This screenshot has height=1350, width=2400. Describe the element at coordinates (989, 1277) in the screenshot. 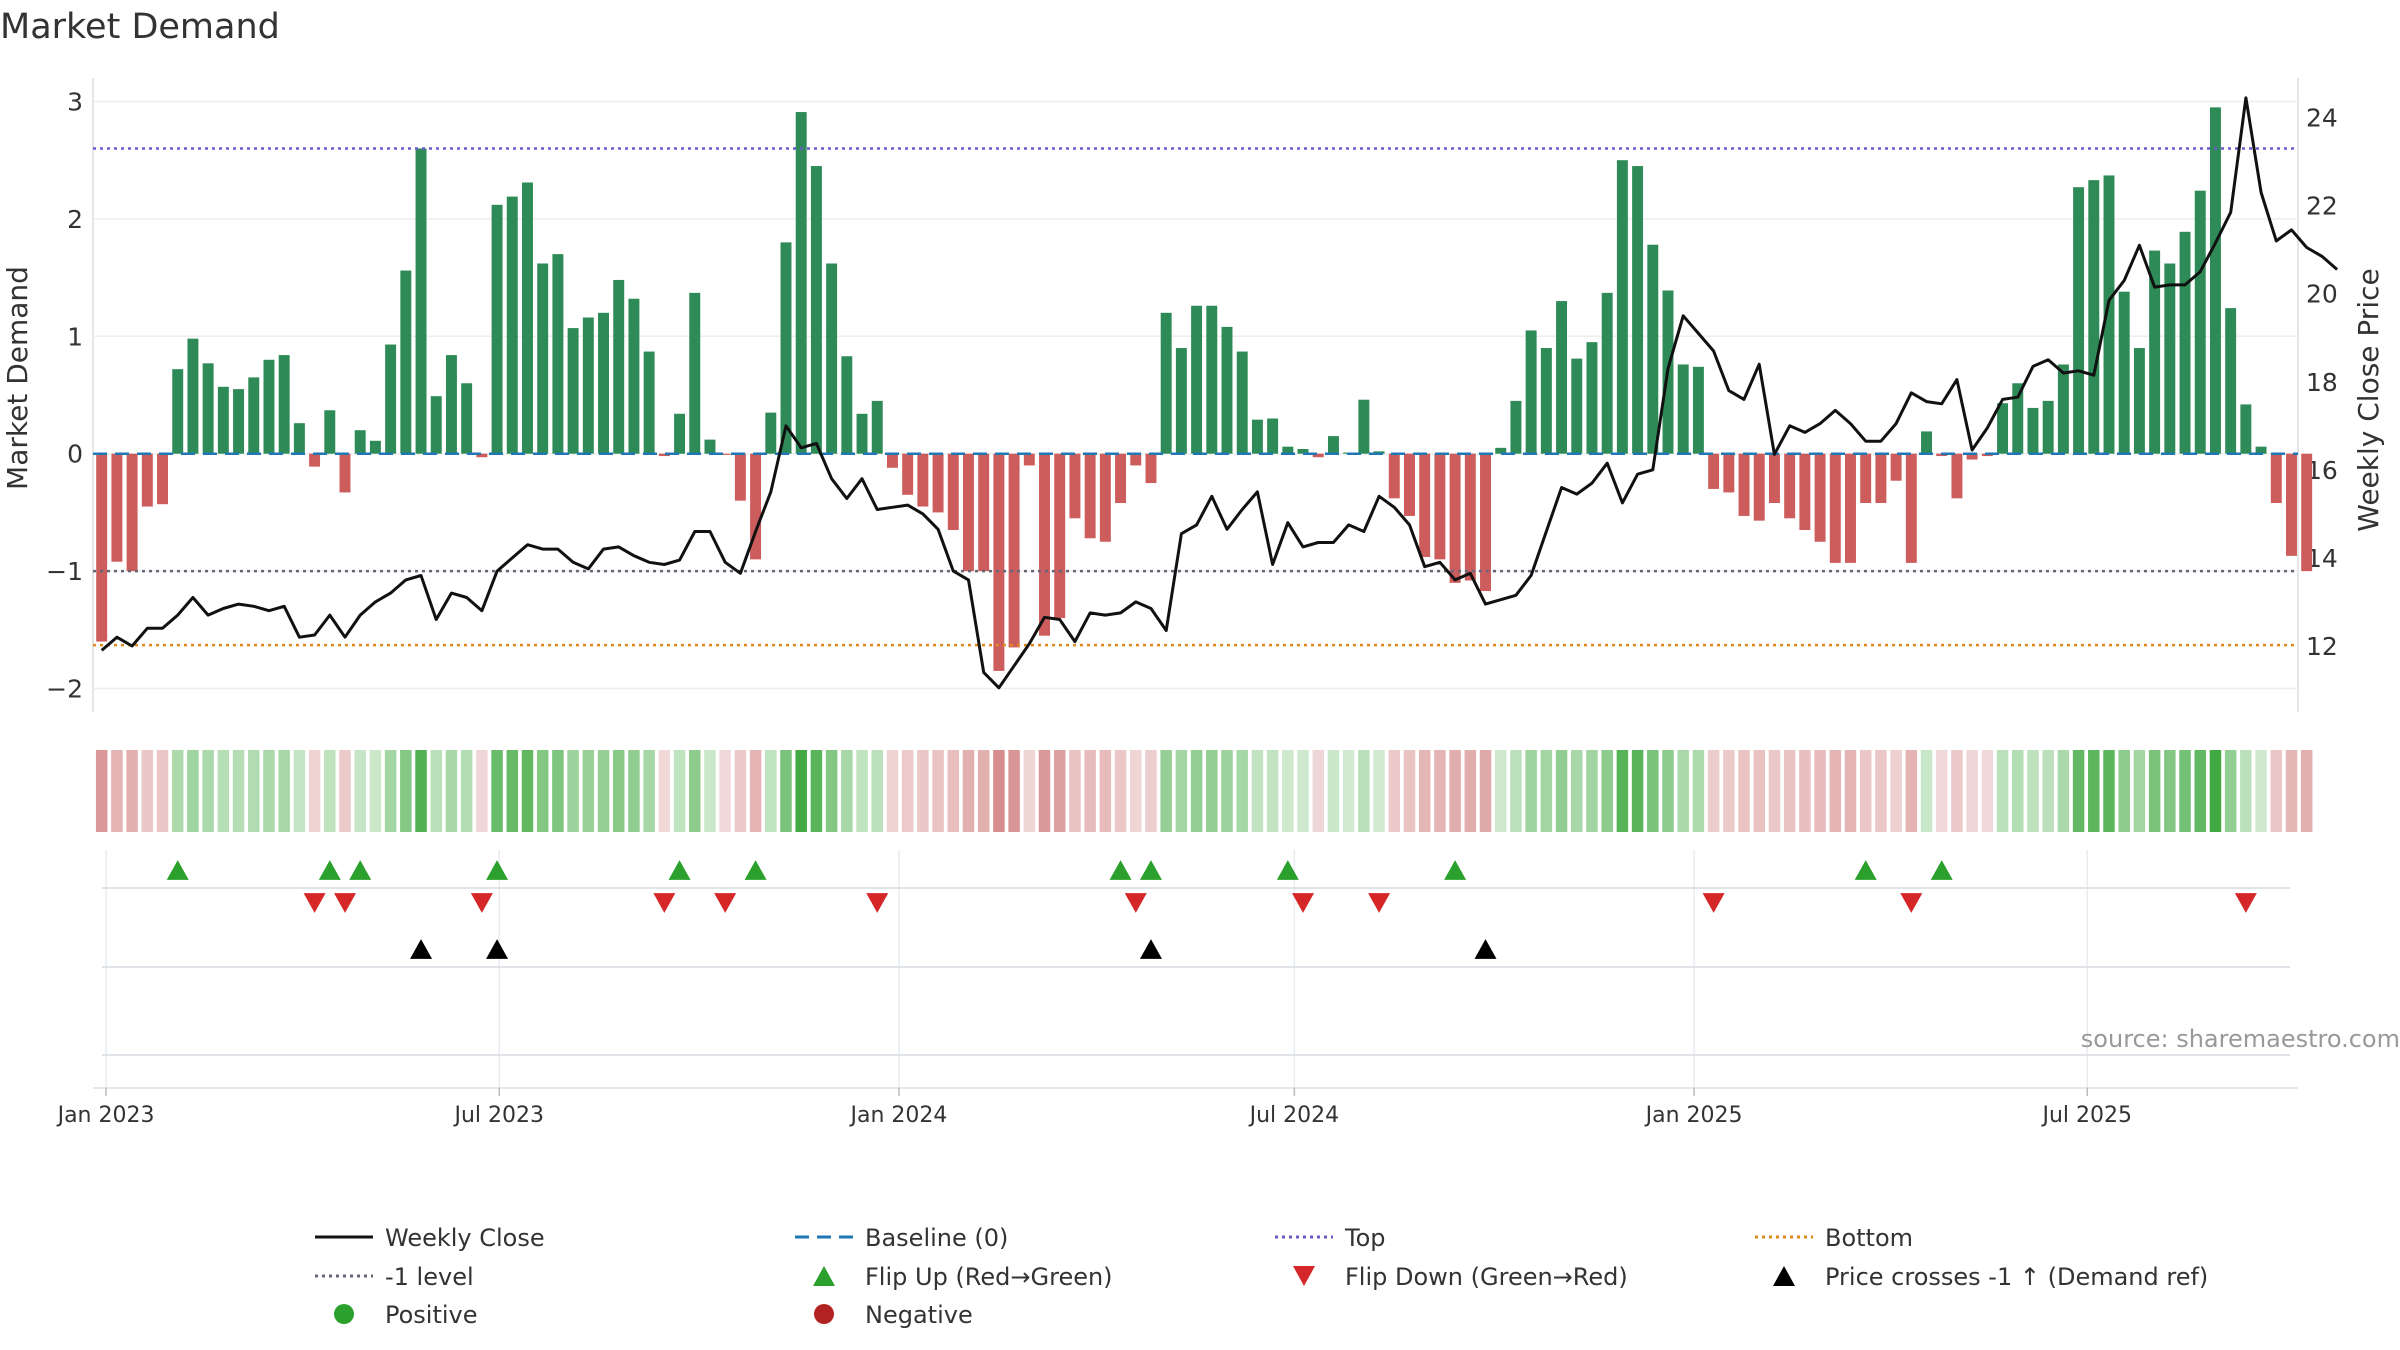

I see `legend-label: Flip Up (Red→Green)` at that location.